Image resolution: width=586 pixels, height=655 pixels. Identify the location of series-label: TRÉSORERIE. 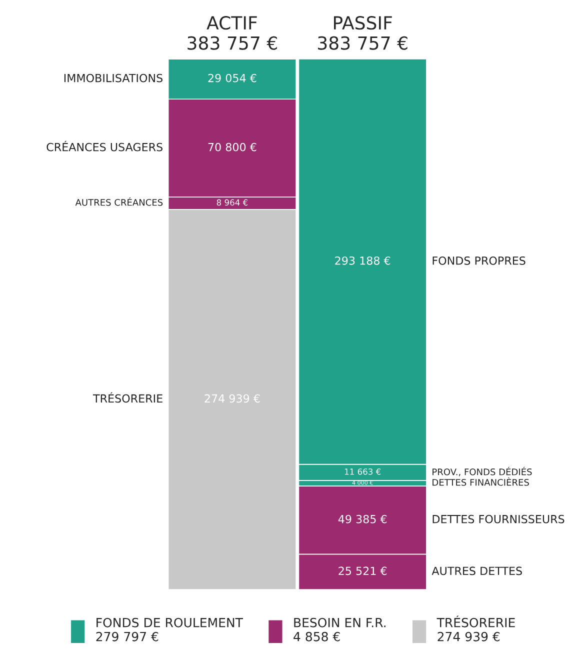
(127, 397).